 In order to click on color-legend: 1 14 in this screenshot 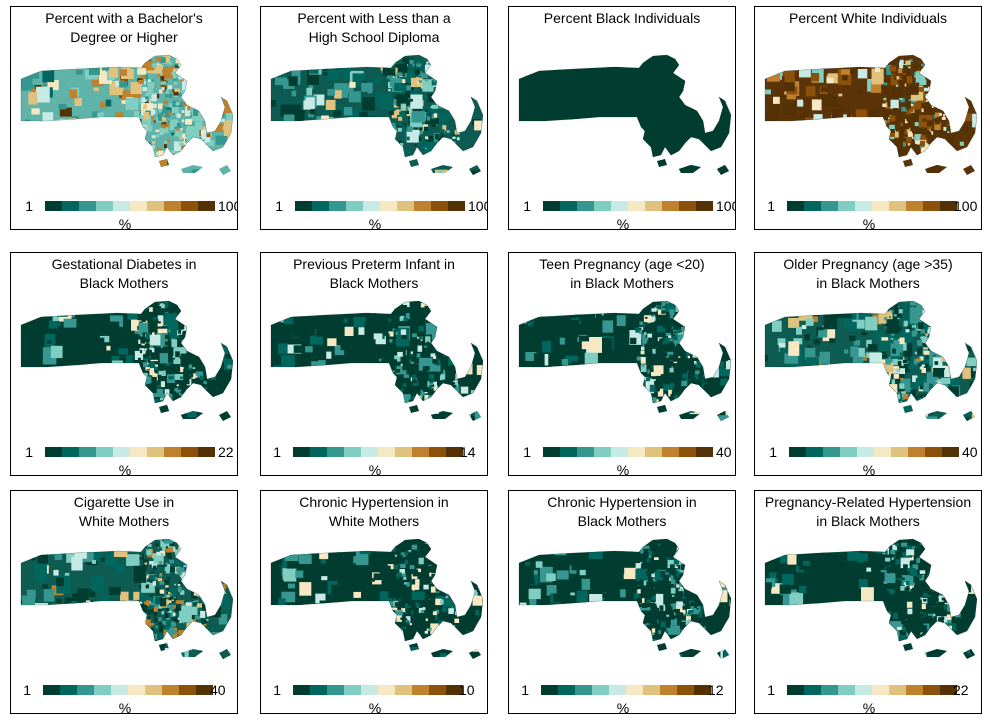, I will do `click(374, 452)`.